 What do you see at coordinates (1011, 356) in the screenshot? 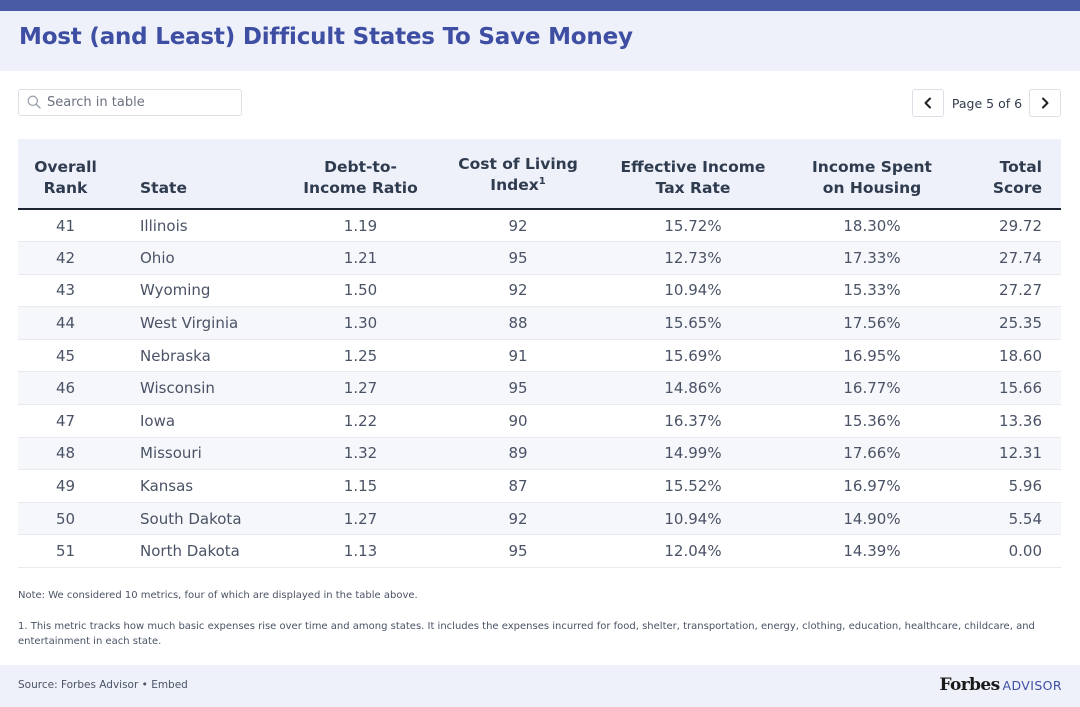
I see `cell-total-score: 18.60` at bounding box center [1011, 356].